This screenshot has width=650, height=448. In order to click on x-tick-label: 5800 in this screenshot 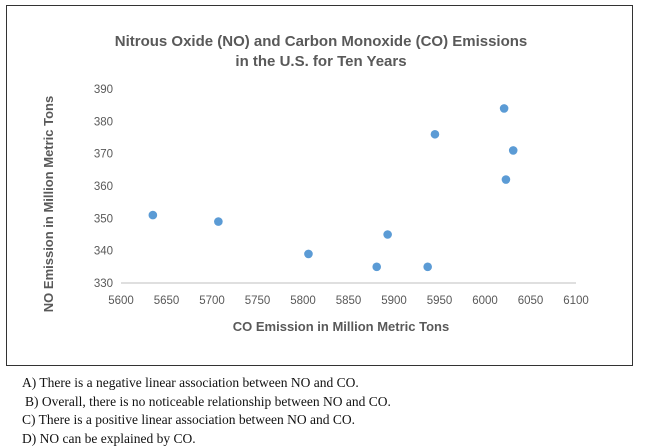, I will do `click(303, 301)`.